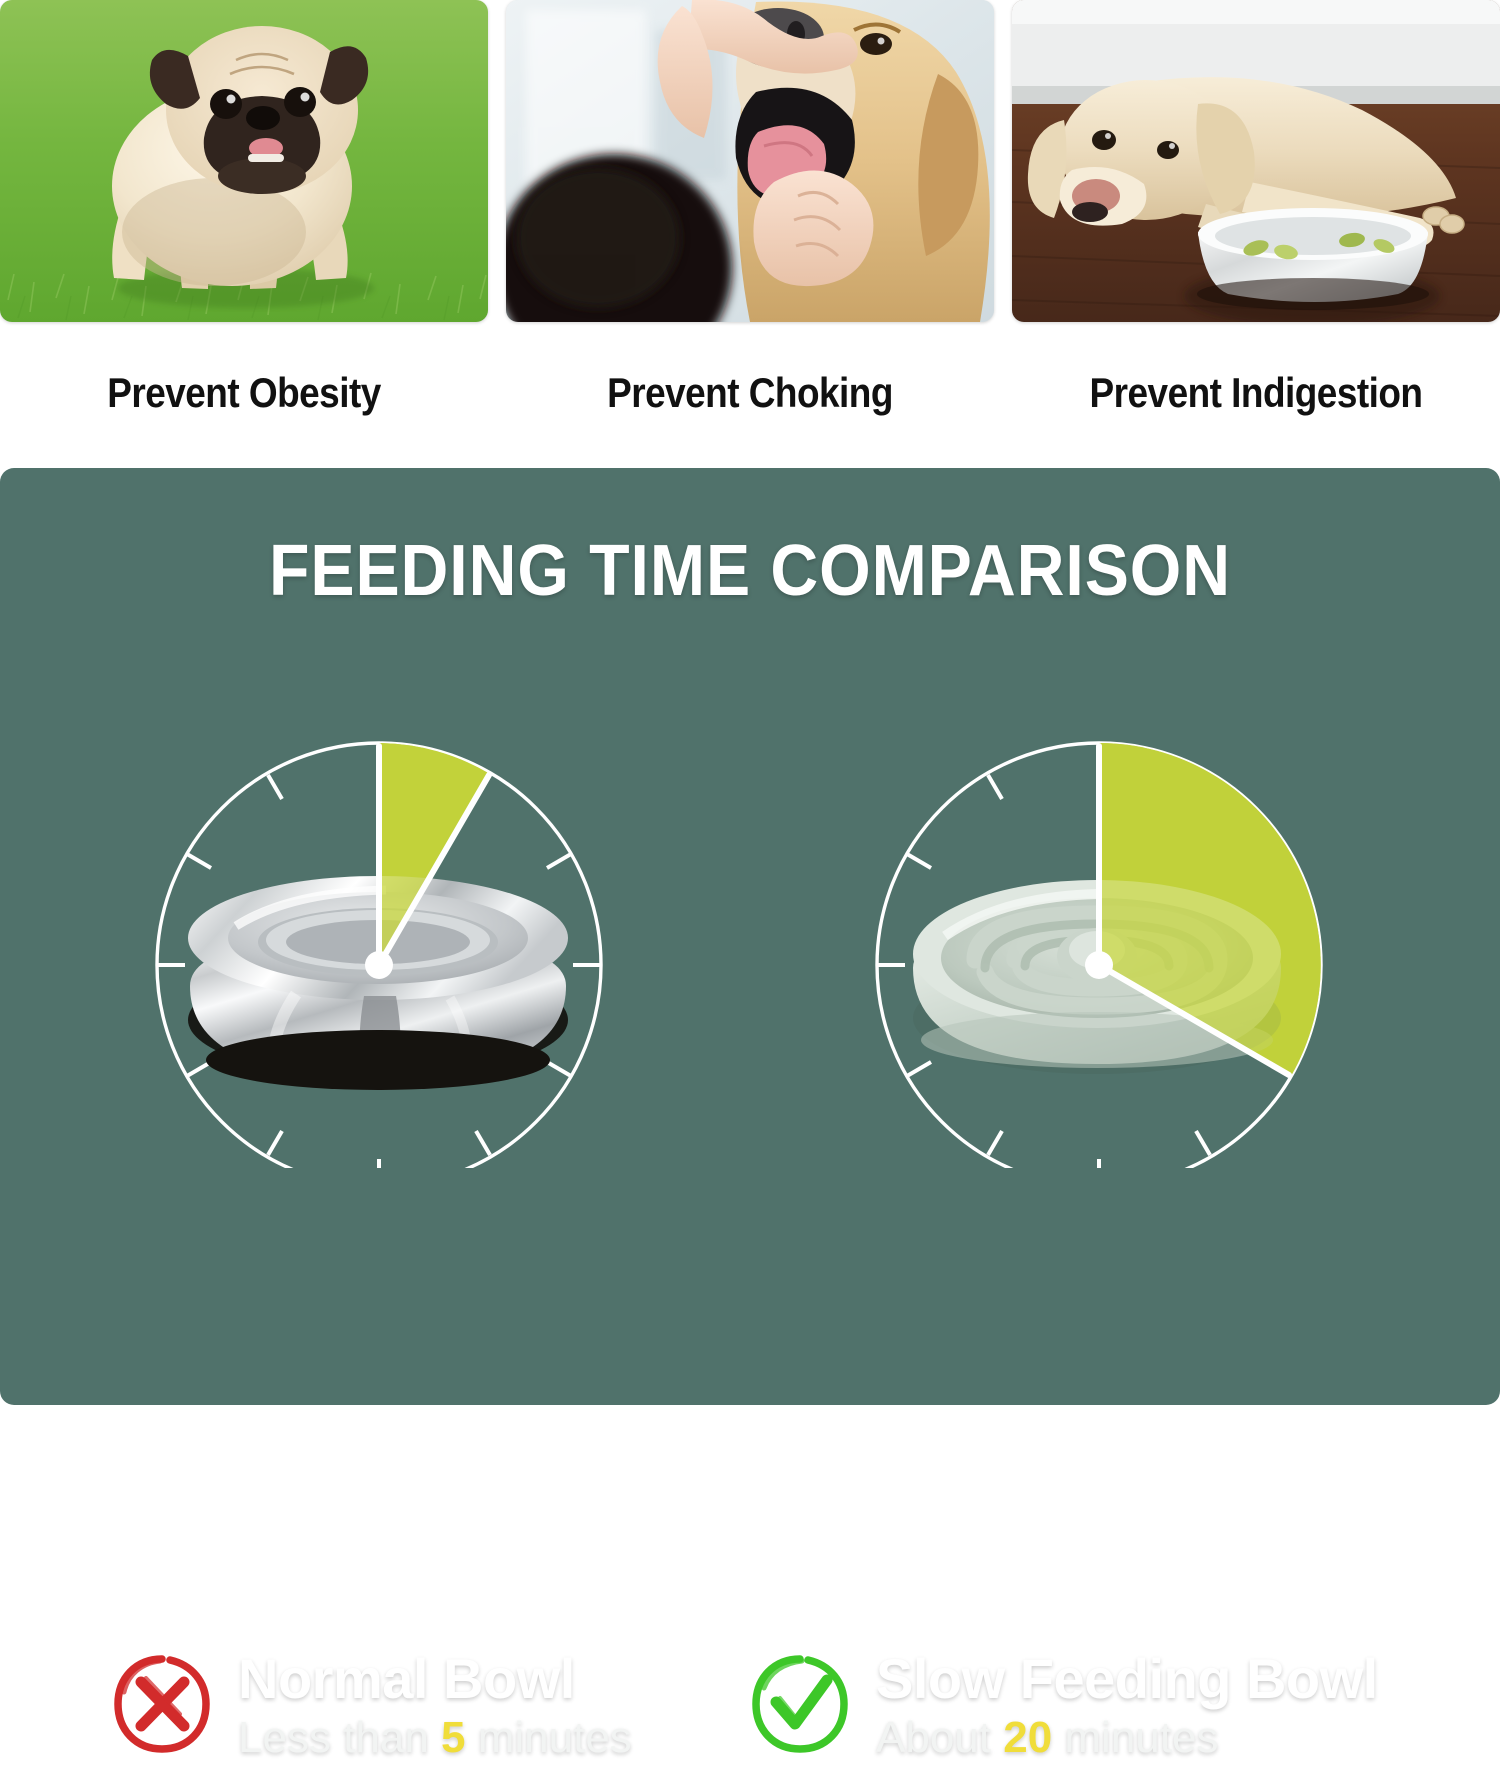 The height and width of the screenshot is (1768, 1500). What do you see at coordinates (1256, 392) in the screenshot?
I see `benefit-label-prevent-indigestion: Prevent Indigestion` at bounding box center [1256, 392].